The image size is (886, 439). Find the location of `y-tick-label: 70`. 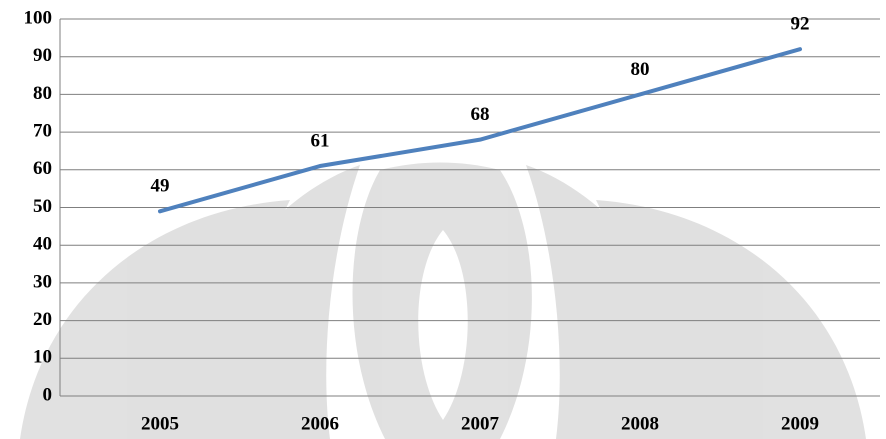

y-tick-label: 70 is located at coordinates (42, 130).